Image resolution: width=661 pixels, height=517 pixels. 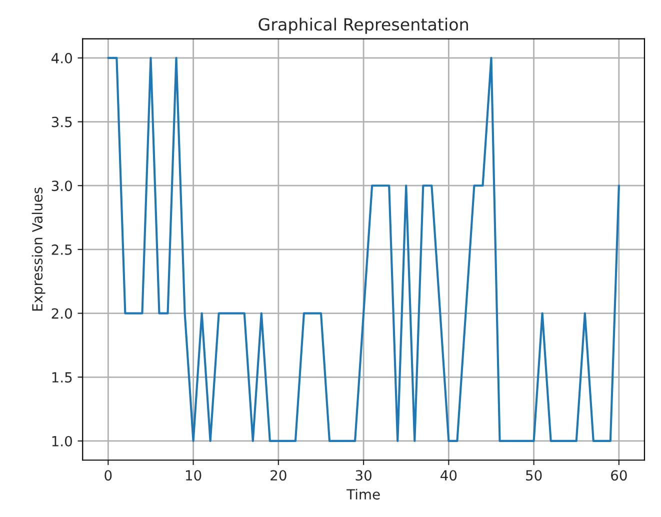 I want to click on x-tick-label: 60, so click(x=619, y=475).